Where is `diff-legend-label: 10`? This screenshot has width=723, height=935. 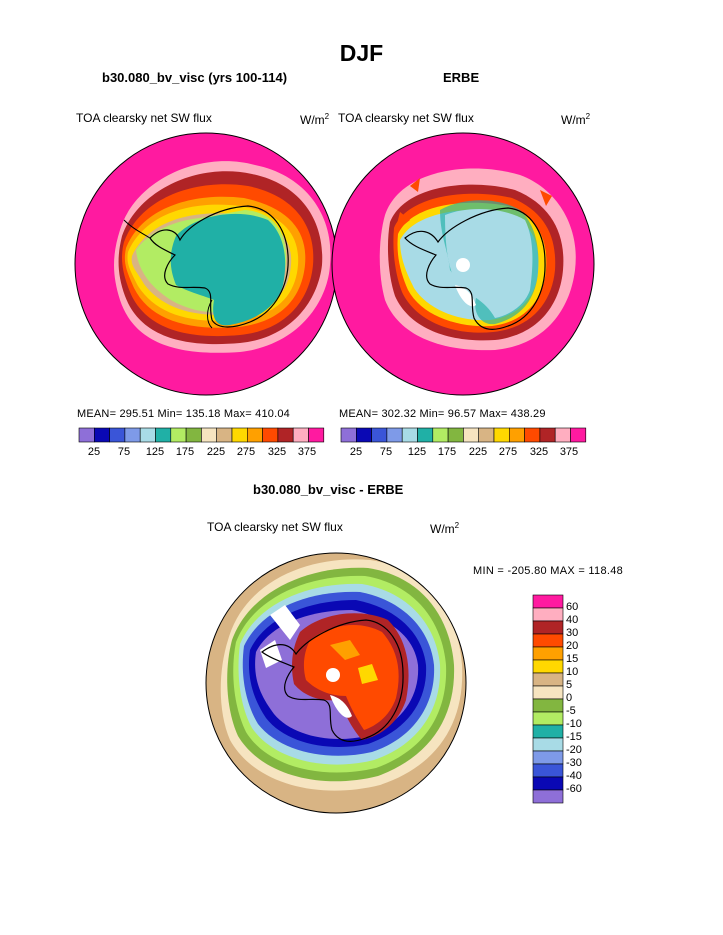 diff-legend-label: 10 is located at coordinates (572, 672).